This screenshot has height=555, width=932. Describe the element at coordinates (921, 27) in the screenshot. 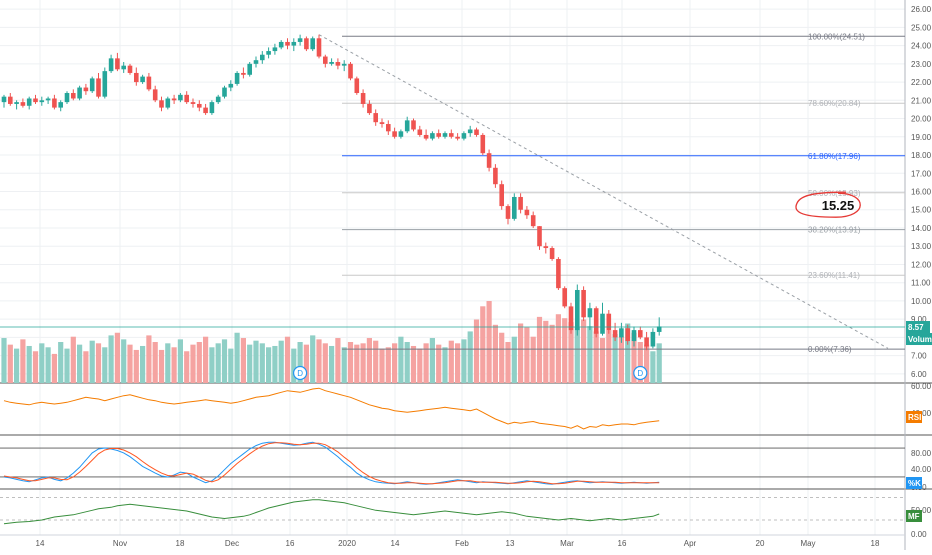

I see `price-tick-label: 25.00` at that location.